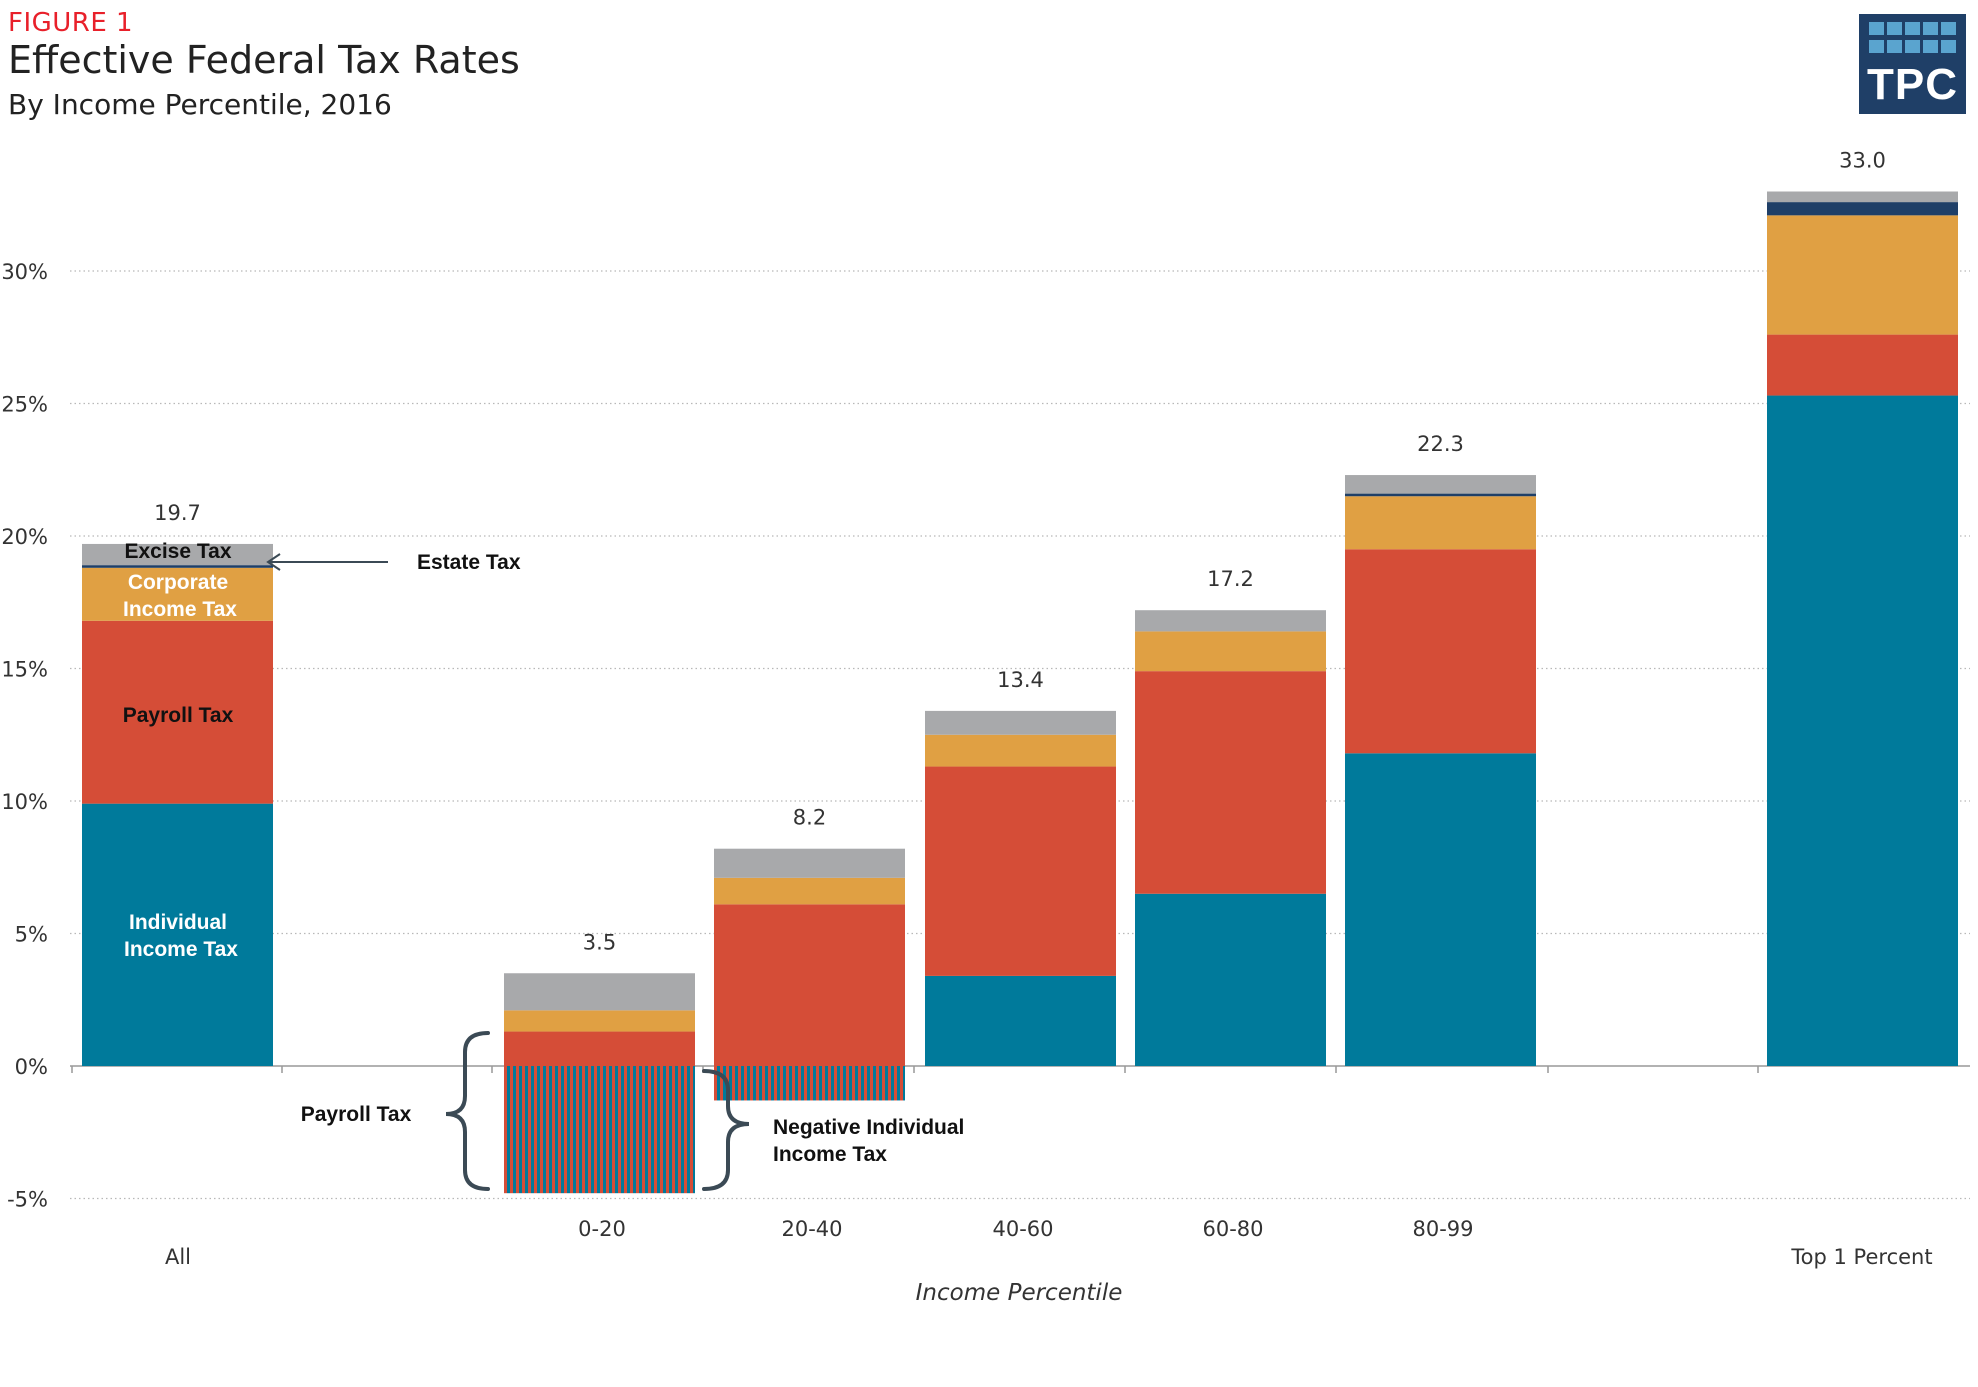 This screenshot has width=1978, height=1387. What do you see at coordinates (24, 537) in the screenshot?
I see `y-tick-label: 20%` at bounding box center [24, 537].